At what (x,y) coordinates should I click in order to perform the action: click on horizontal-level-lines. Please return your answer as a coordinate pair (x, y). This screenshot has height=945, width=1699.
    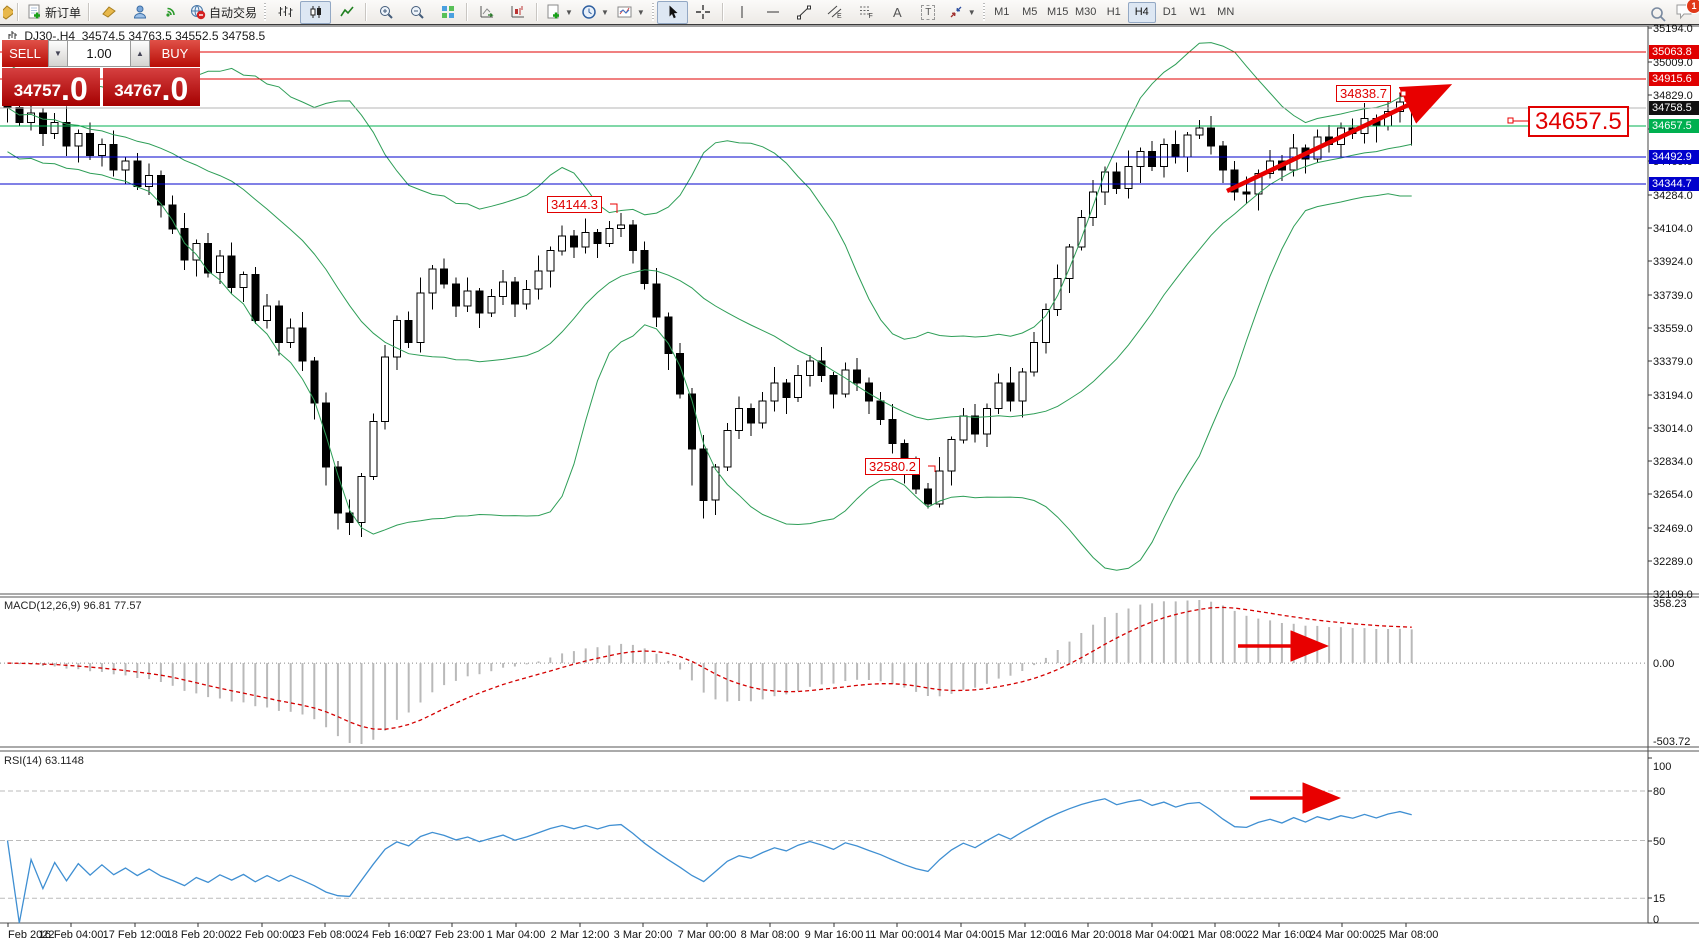
    Looking at the image, I should click on (823, 118).